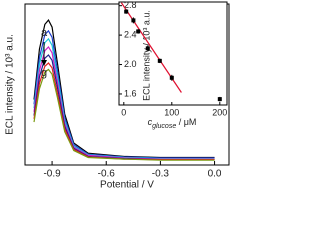 The image size is (320, 240). What do you see at coordinates (130, 5) in the screenshot?
I see `y-tick-label: 2.8` at bounding box center [130, 5].